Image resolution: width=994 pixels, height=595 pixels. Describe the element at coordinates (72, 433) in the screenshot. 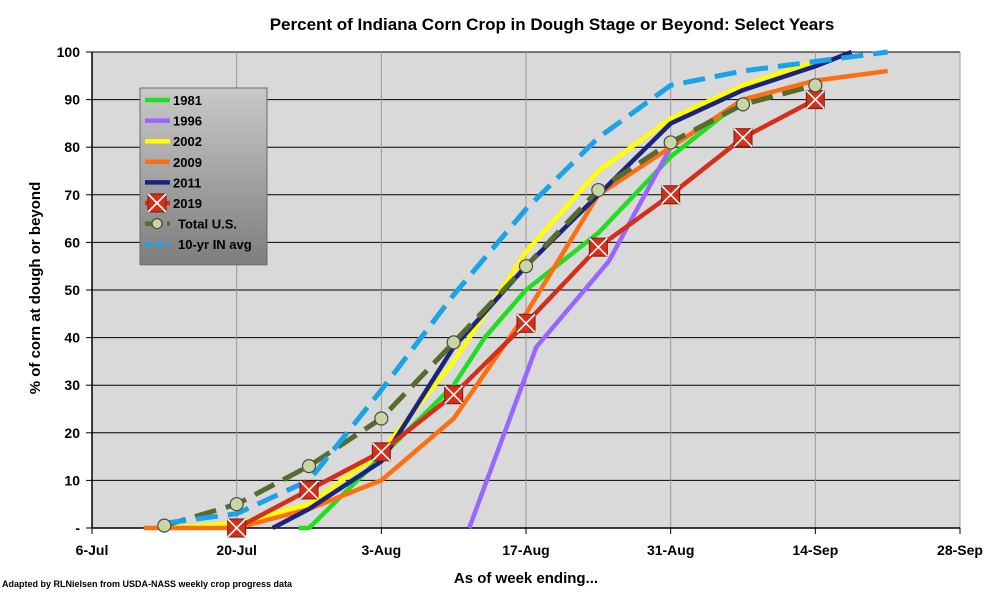

I see `y-tick-label: 20` at that location.